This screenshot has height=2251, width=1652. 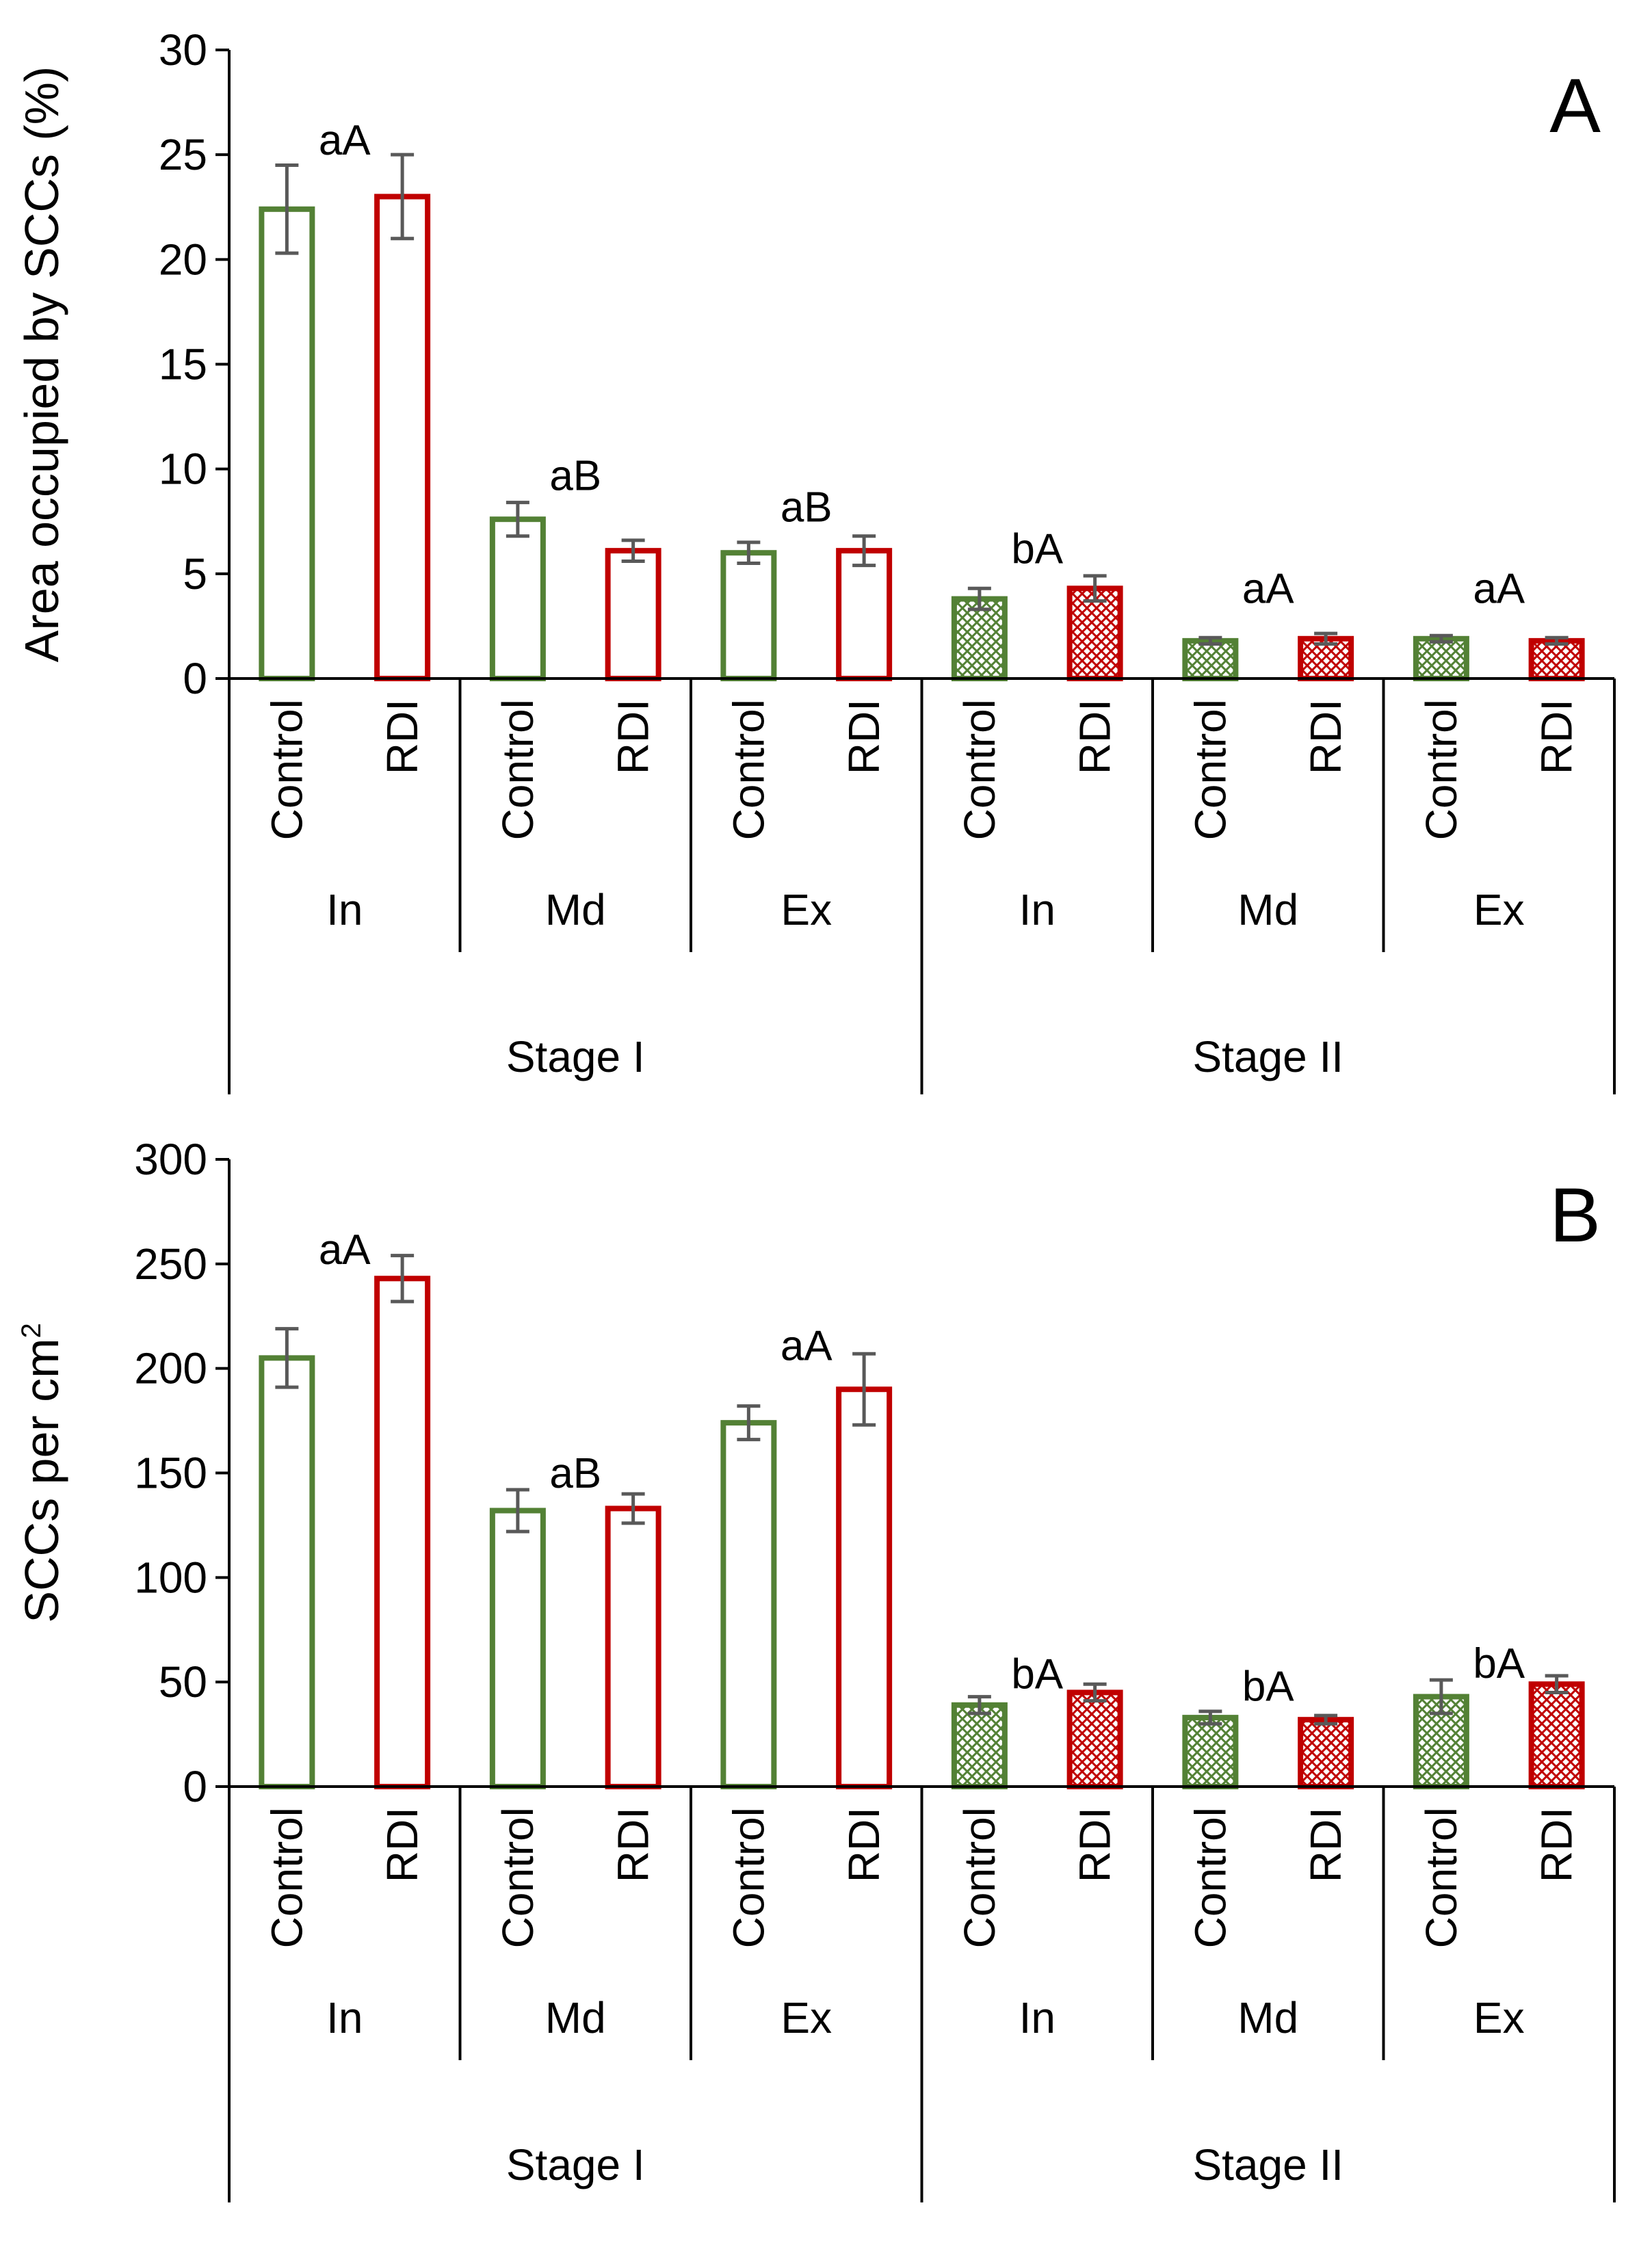 I want to click on y-tick-label: 25, so click(x=183, y=154).